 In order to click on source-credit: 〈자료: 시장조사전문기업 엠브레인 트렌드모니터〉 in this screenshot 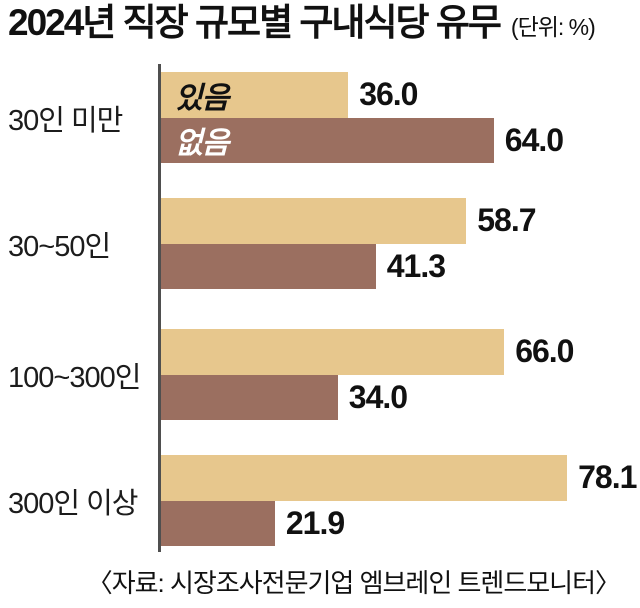, I will do `click(353, 583)`.